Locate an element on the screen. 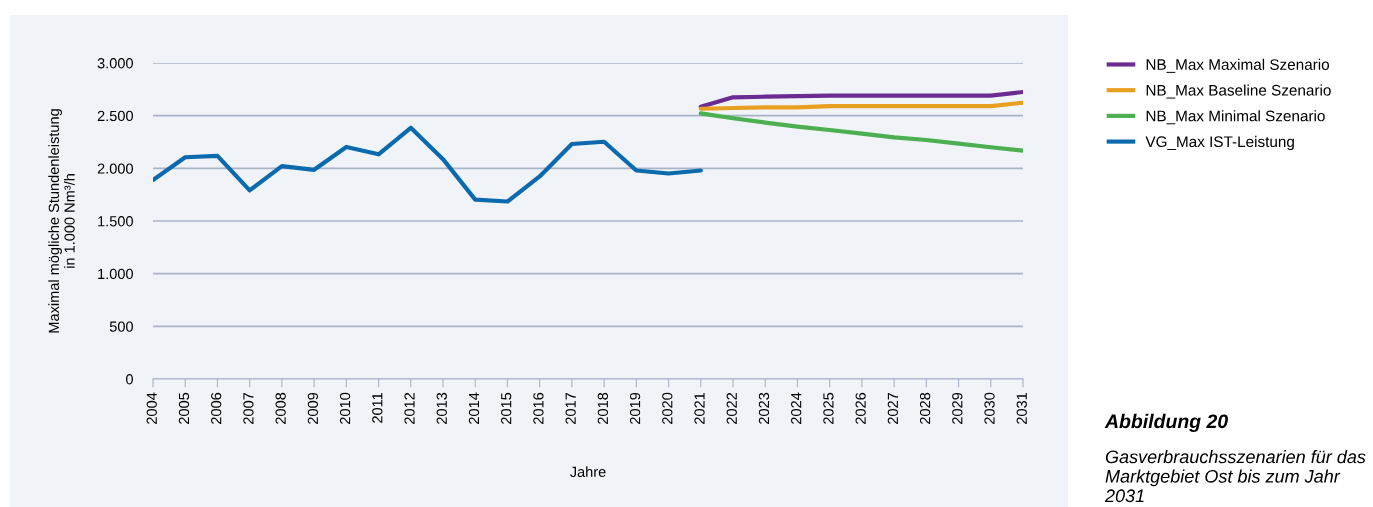  x-tick-label: 2021 is located at coordinates (699, 408).